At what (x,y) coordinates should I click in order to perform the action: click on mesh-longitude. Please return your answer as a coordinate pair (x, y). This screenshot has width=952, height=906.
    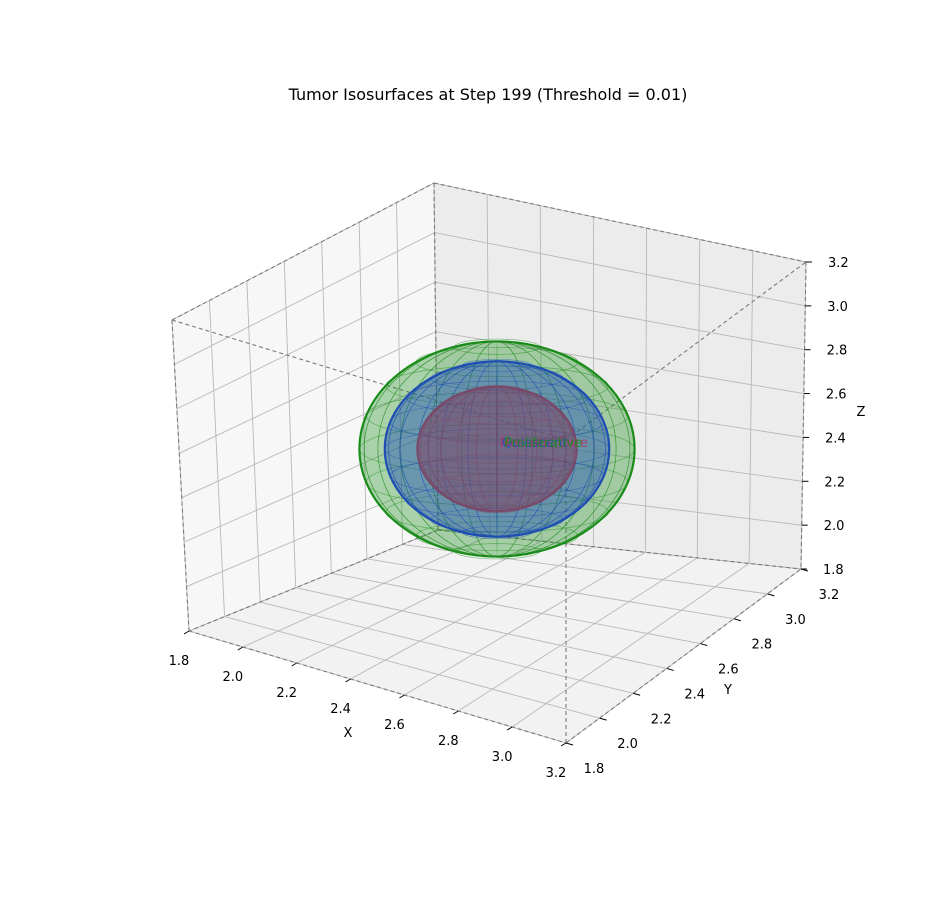
    Looking at the image, I should click on (497, 449).